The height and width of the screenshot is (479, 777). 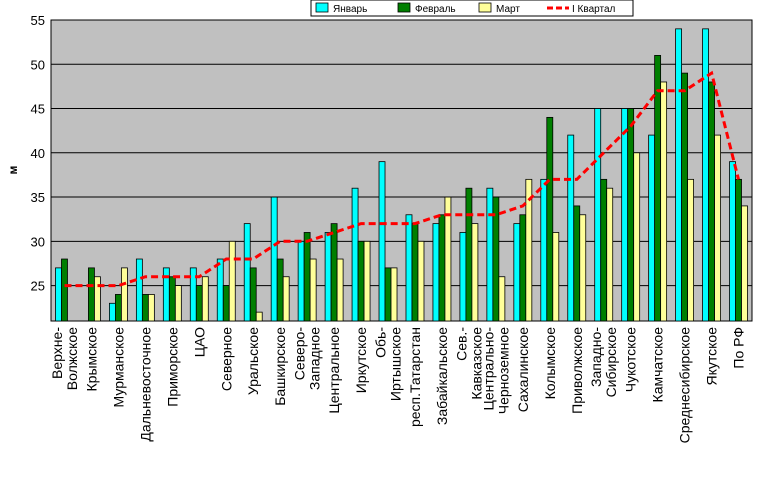 I want to click on category-label: Волжское, so click(x=72, y=358).